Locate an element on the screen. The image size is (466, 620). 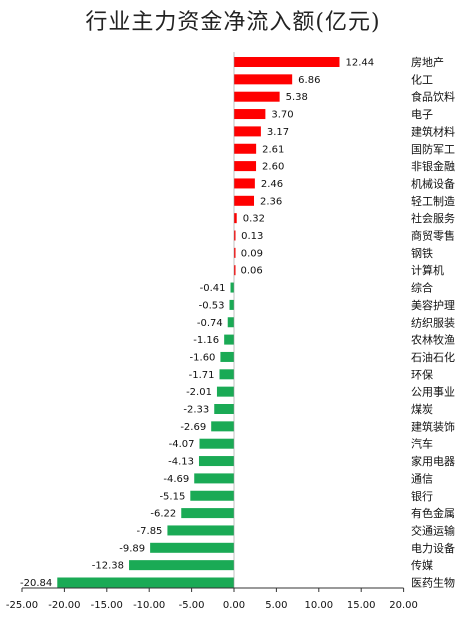
category-label: 社会服务 is located at coordinates (433, 218).